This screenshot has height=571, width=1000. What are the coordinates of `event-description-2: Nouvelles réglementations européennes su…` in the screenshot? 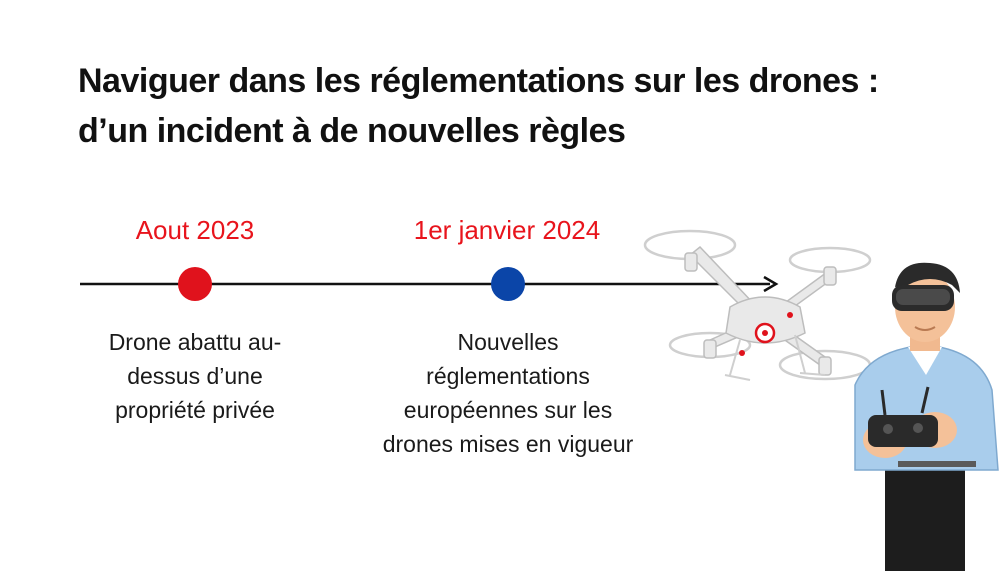 It's located at (508, 393).